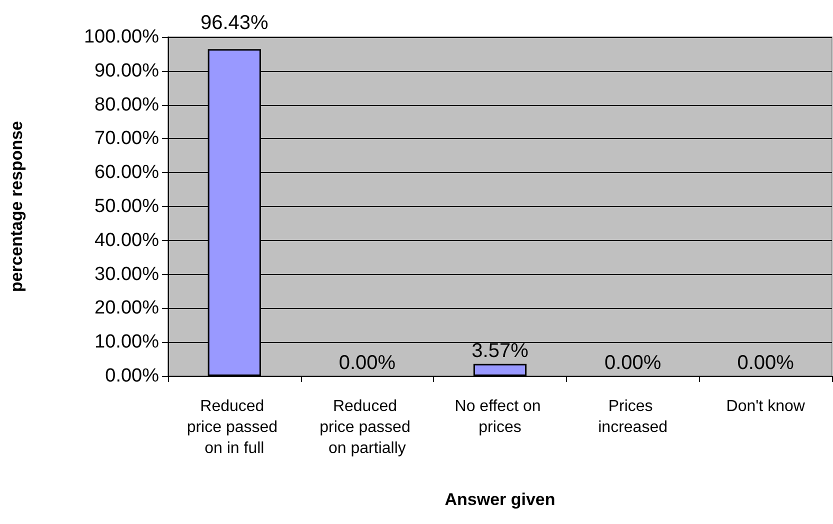  I want to click on x-tick-label: Don't know, so click(766, 406).